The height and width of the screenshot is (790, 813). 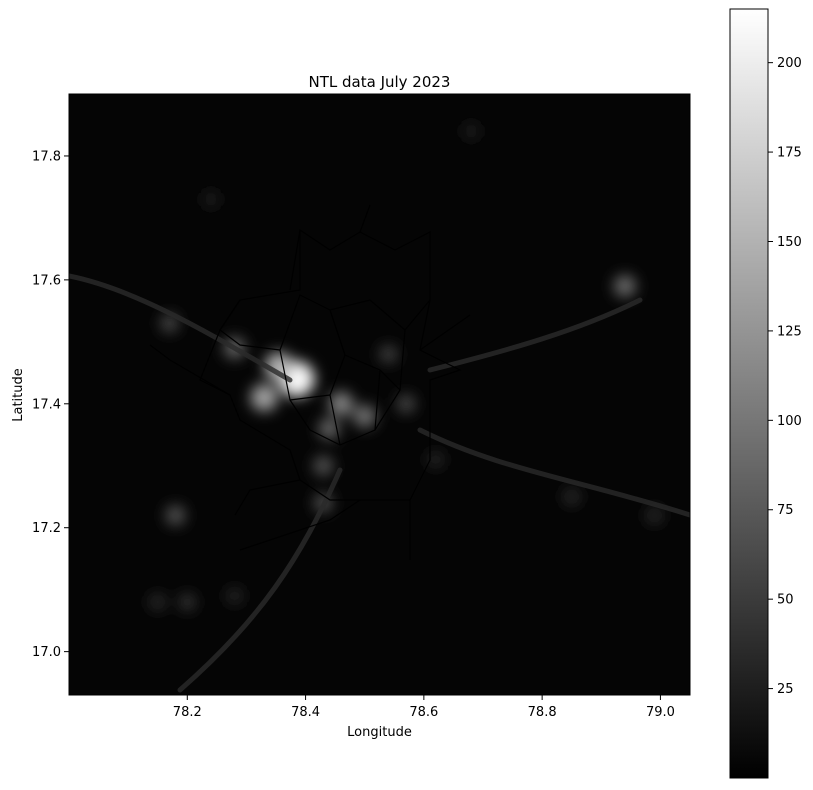 What do you see at coordinates (46, 404) in the screenshot?
I see `y-tick-label: 17.4` at bounding box center [46, 404].